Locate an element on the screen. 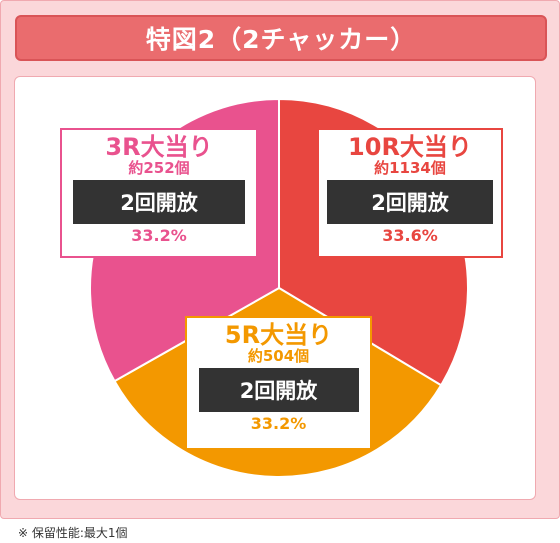  chart-title: 特図2（2チャッカー） is located at coordinates (281, 38).